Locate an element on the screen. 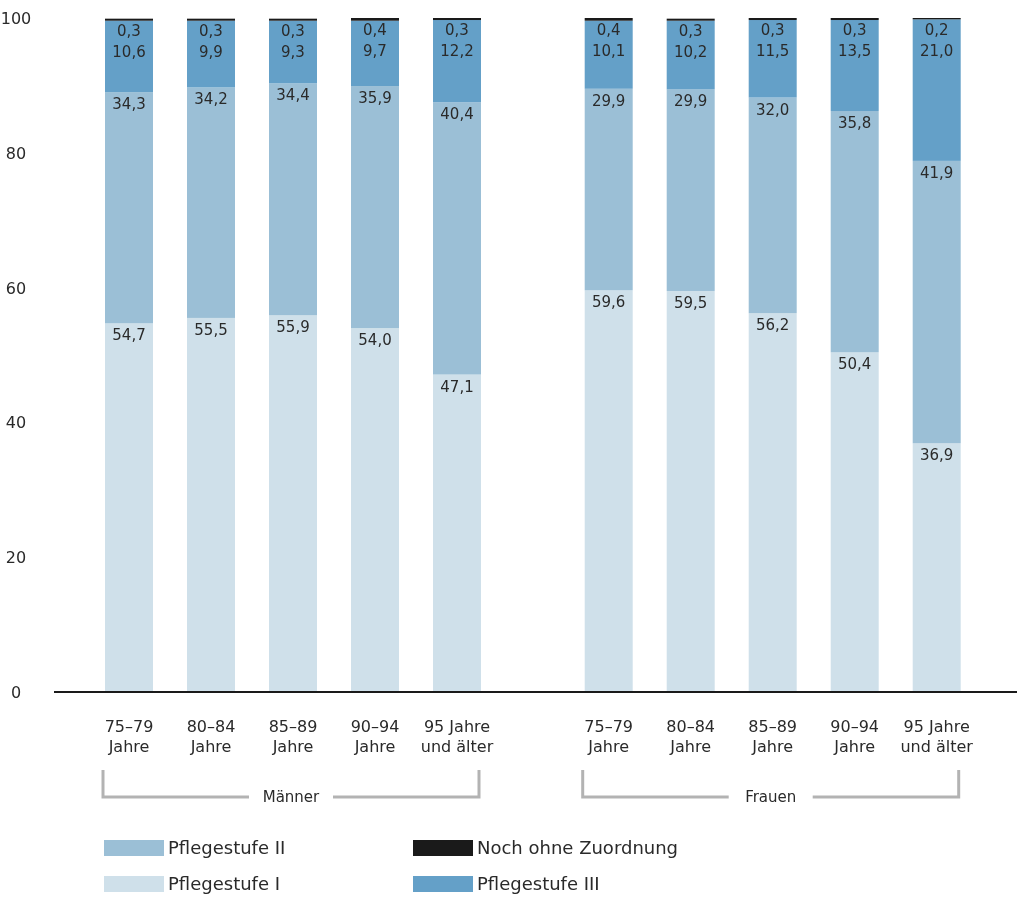 The image size is (1017, 900). data-label: 59,5 is located at coordinates (691, 302).